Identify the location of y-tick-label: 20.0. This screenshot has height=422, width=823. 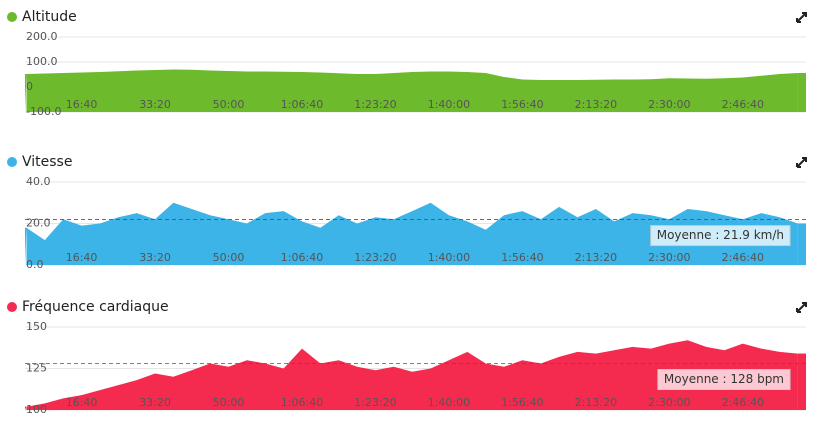
(38, 223).